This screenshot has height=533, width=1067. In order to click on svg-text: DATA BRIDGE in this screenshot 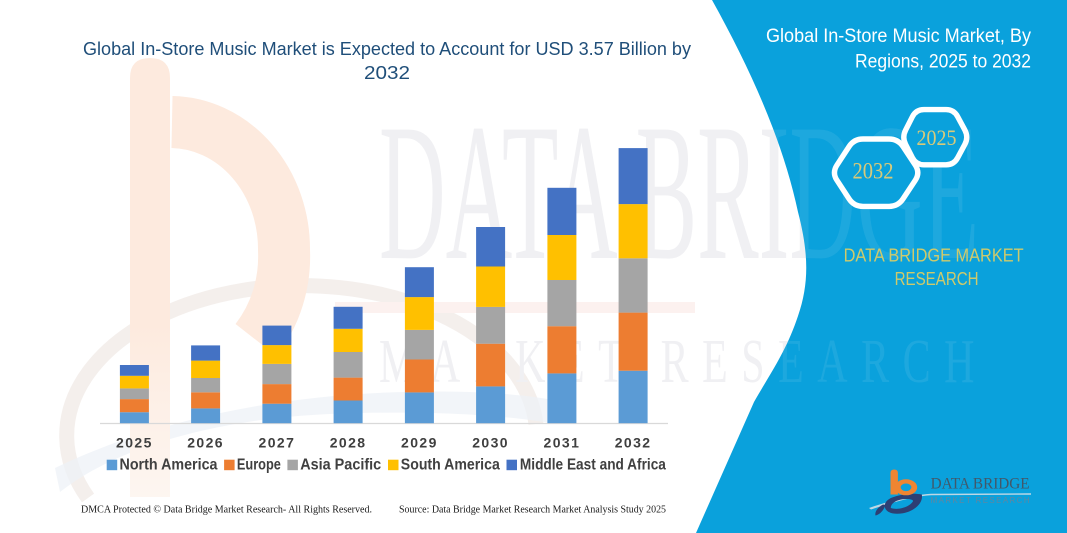, I will do `click(980, 484)`.